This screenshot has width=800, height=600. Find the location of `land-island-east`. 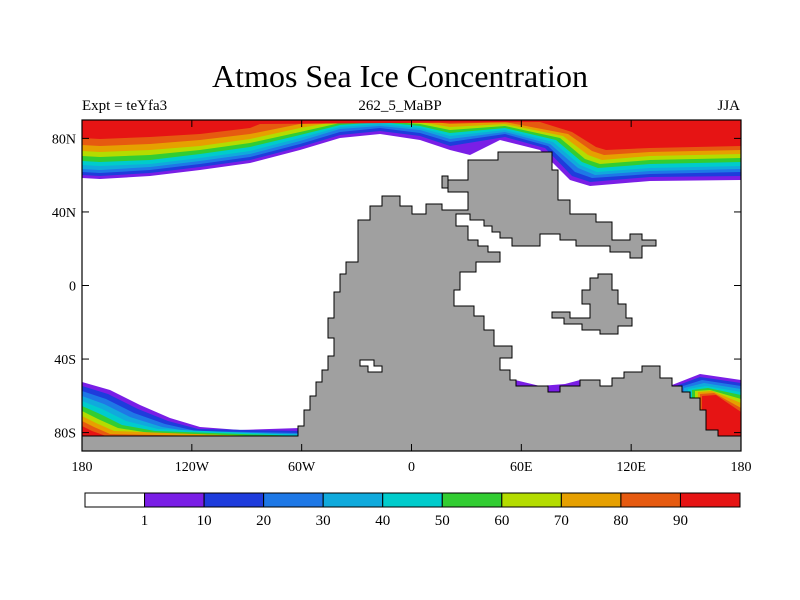

land-island-east is located at coordinates (592, 304).